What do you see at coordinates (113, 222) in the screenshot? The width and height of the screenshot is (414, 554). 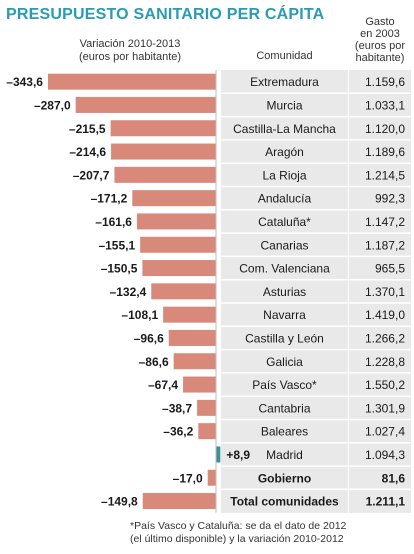 I see `value-label-cataluna: –161,6` at bounding box center [113, 222].